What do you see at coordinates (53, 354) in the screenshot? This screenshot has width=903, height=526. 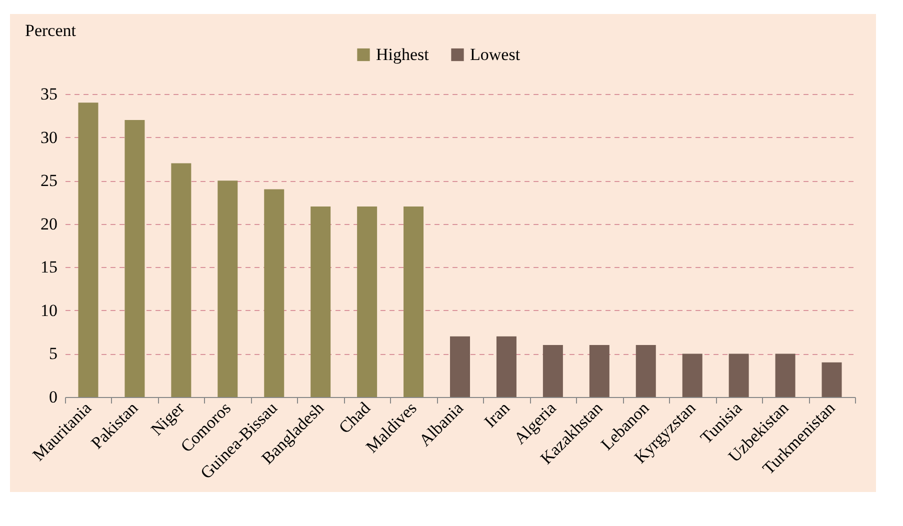 I see `y-tick-label: 5` at bounding box center [53, 354].